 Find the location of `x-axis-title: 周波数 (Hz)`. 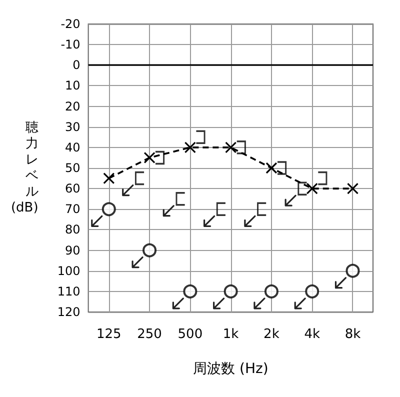

x-axis-title: 周波数 (Hz) is located at coordinates (230, 369).